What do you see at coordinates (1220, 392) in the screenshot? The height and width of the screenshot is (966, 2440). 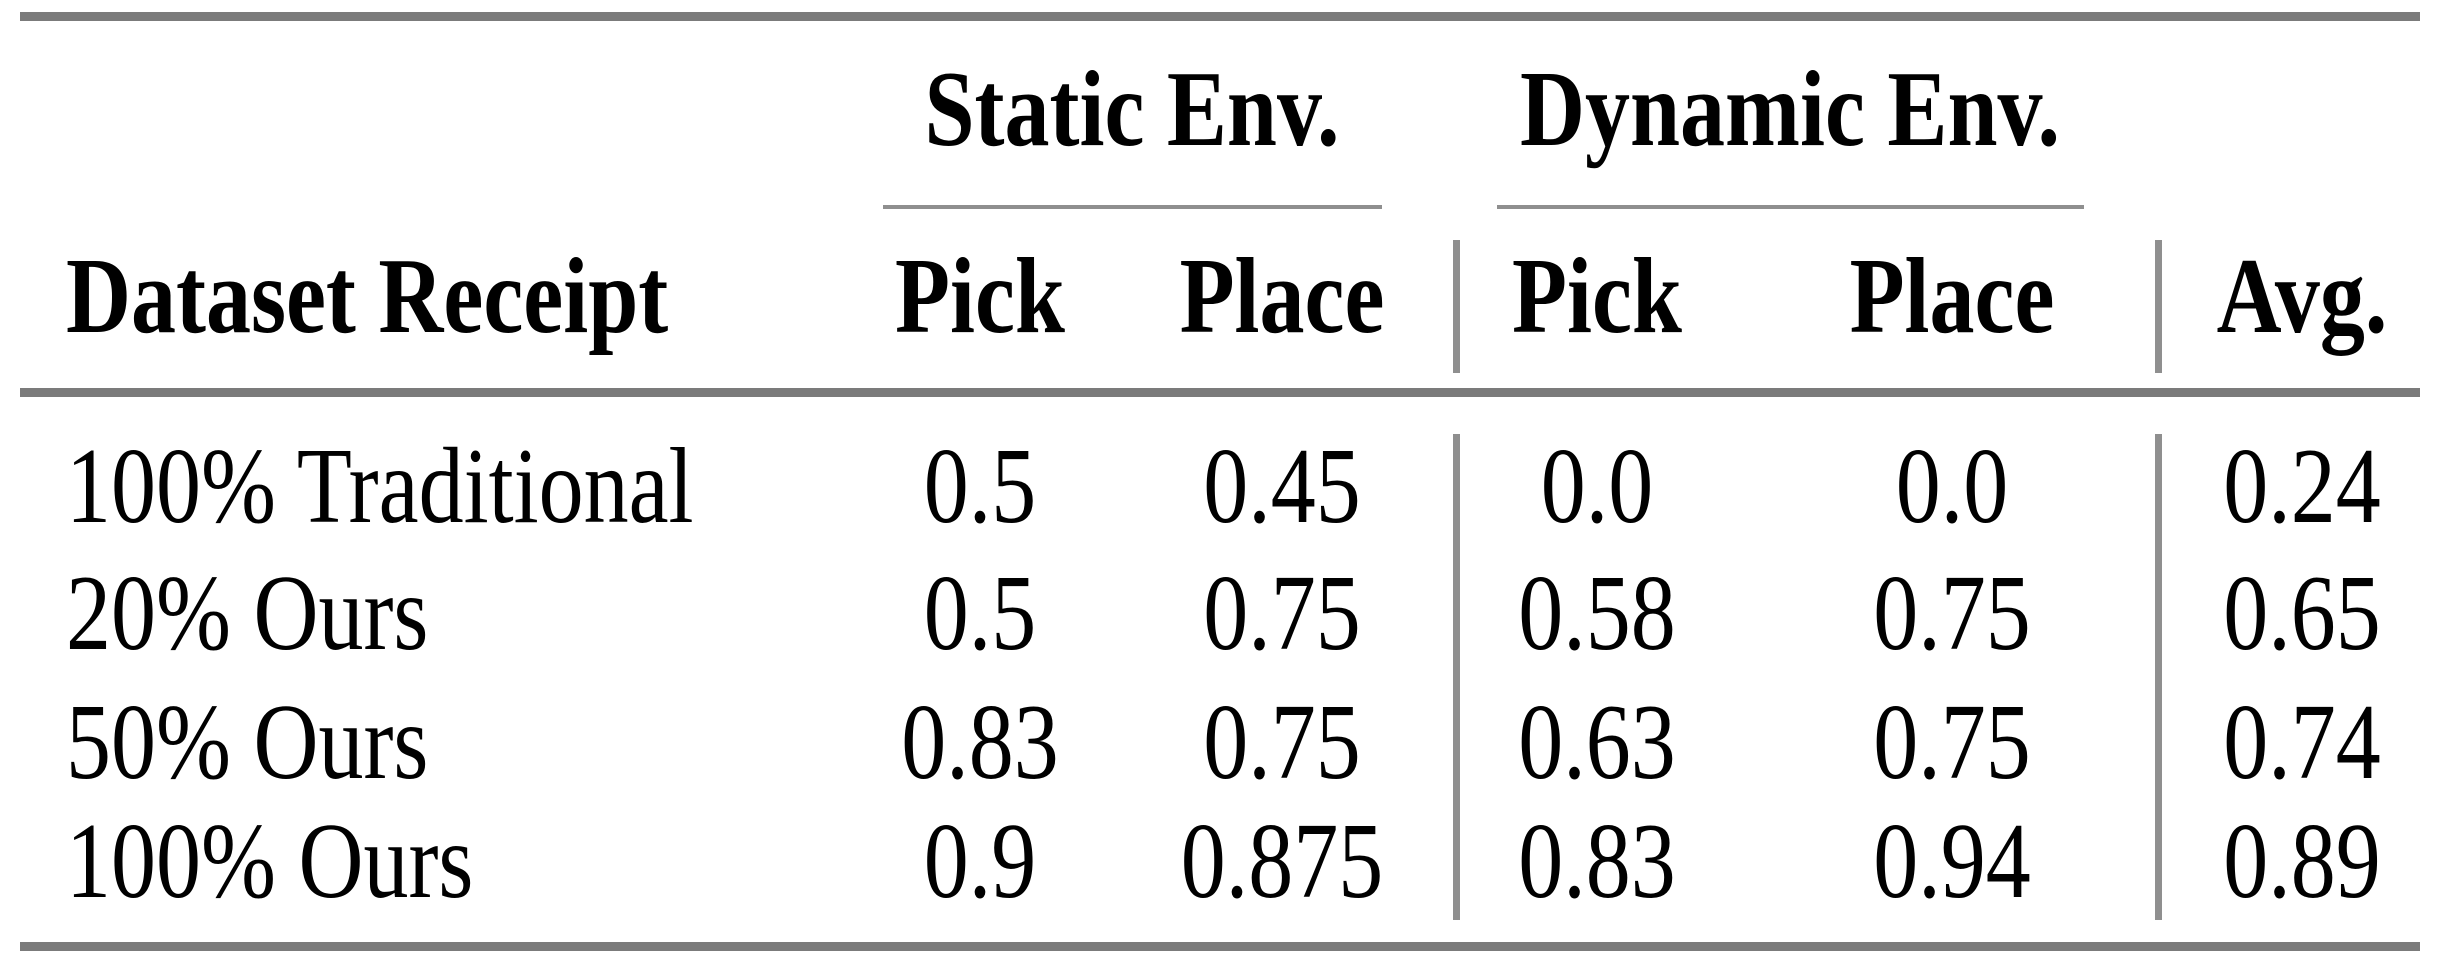 I see `header-bottom-rule` at bounding box center [1220, 392].